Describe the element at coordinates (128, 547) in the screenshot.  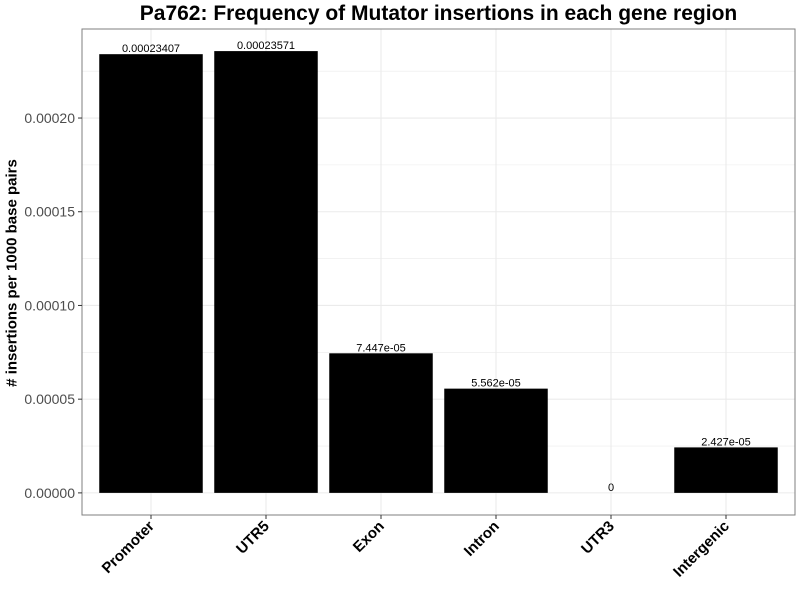
I see `x-tick-label-promoter: Promoter` at that location.